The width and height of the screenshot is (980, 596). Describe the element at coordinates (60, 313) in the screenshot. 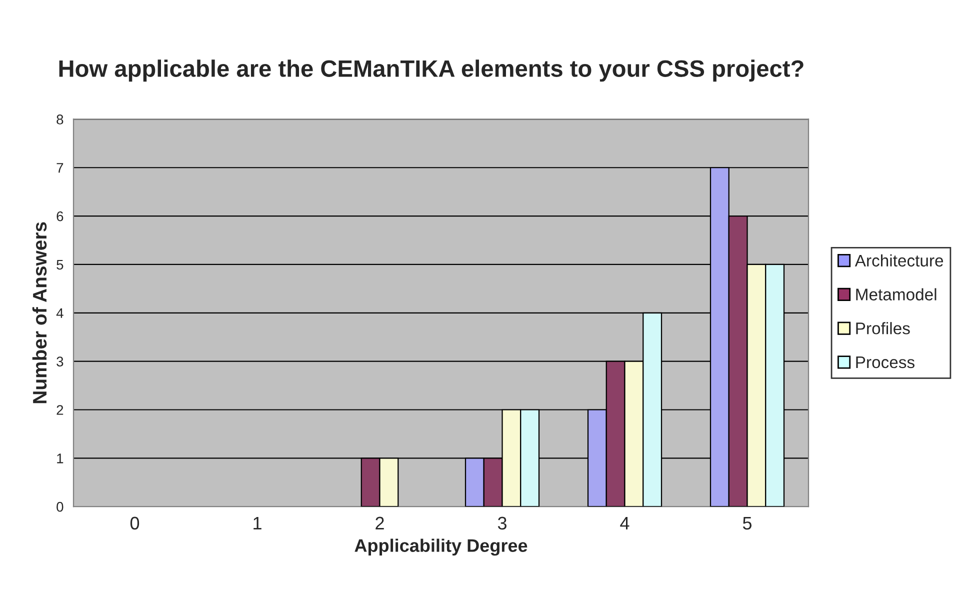

I see `y-tick-label: 4` at that location.